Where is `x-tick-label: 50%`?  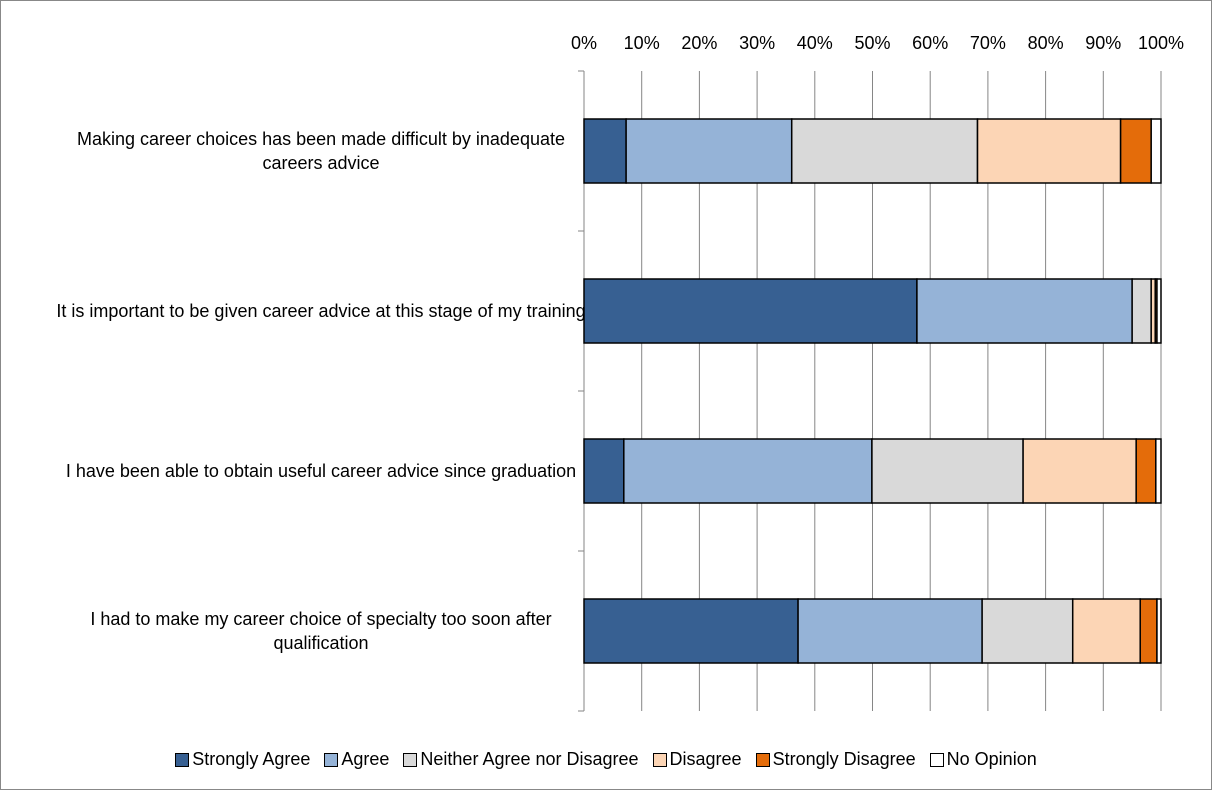
x-tick-label: 50% is located at coordinates (872, 43).